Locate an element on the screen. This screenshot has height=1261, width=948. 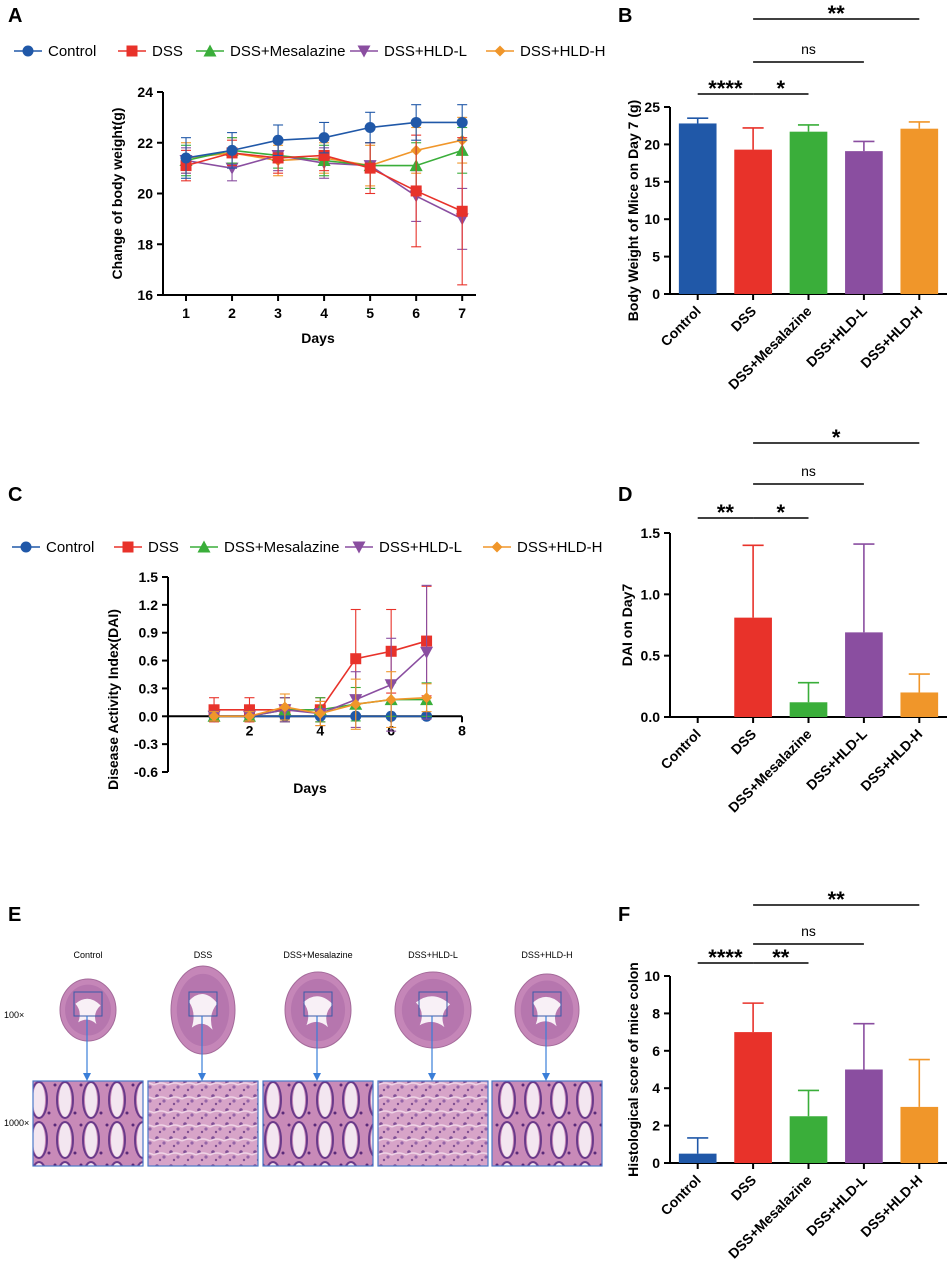
series-dss is located at coordinates (324, 210).